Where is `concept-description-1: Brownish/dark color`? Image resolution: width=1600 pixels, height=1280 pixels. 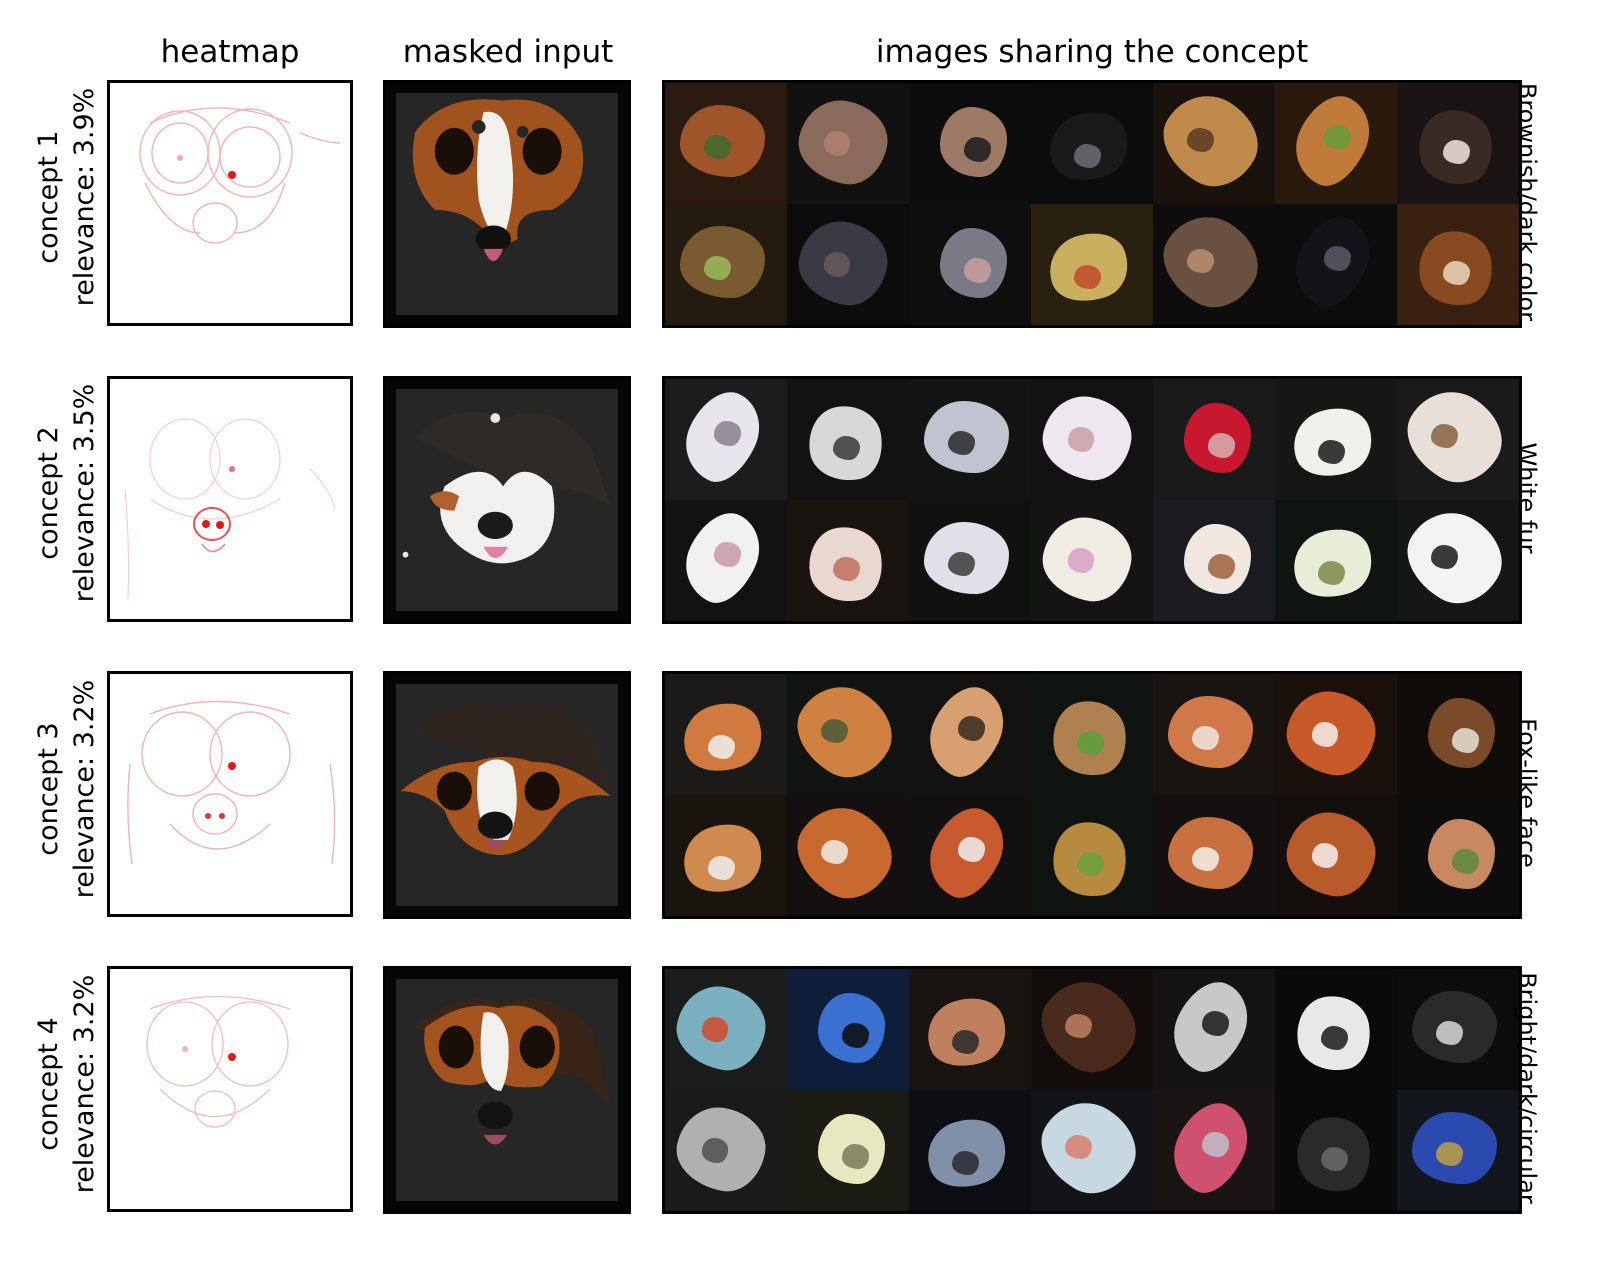 concept-description-1: Brownish/dark color is located at coordinates (1527, 202).